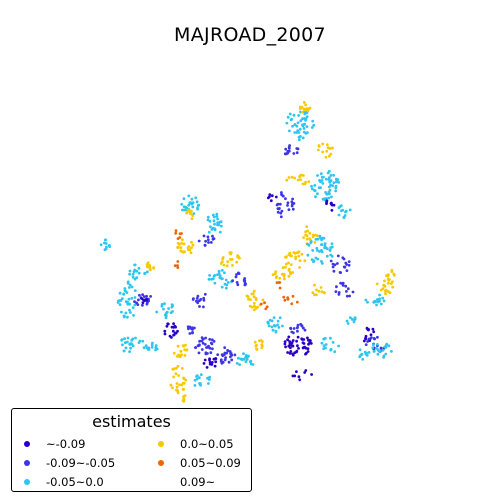 The width and height of the screenshot is (500, 500). Describe the element at coordinates (161, 482) in the screenshot. I see `legend-marker` at that location.